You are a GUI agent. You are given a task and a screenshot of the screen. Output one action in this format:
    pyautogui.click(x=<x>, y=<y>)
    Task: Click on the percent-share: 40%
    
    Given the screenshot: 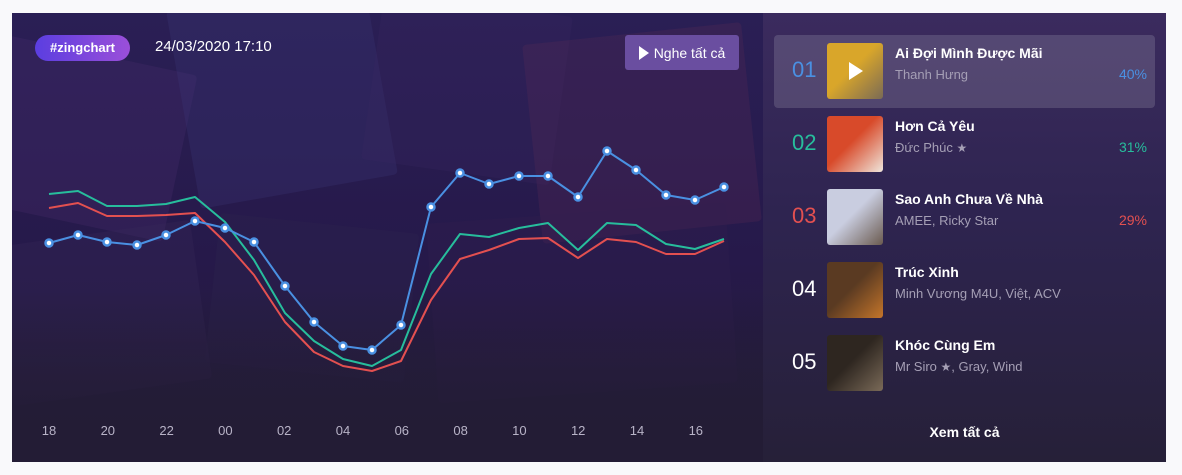 What is the action you would take?
    pyautogui.click(x=1132, y=74)
    